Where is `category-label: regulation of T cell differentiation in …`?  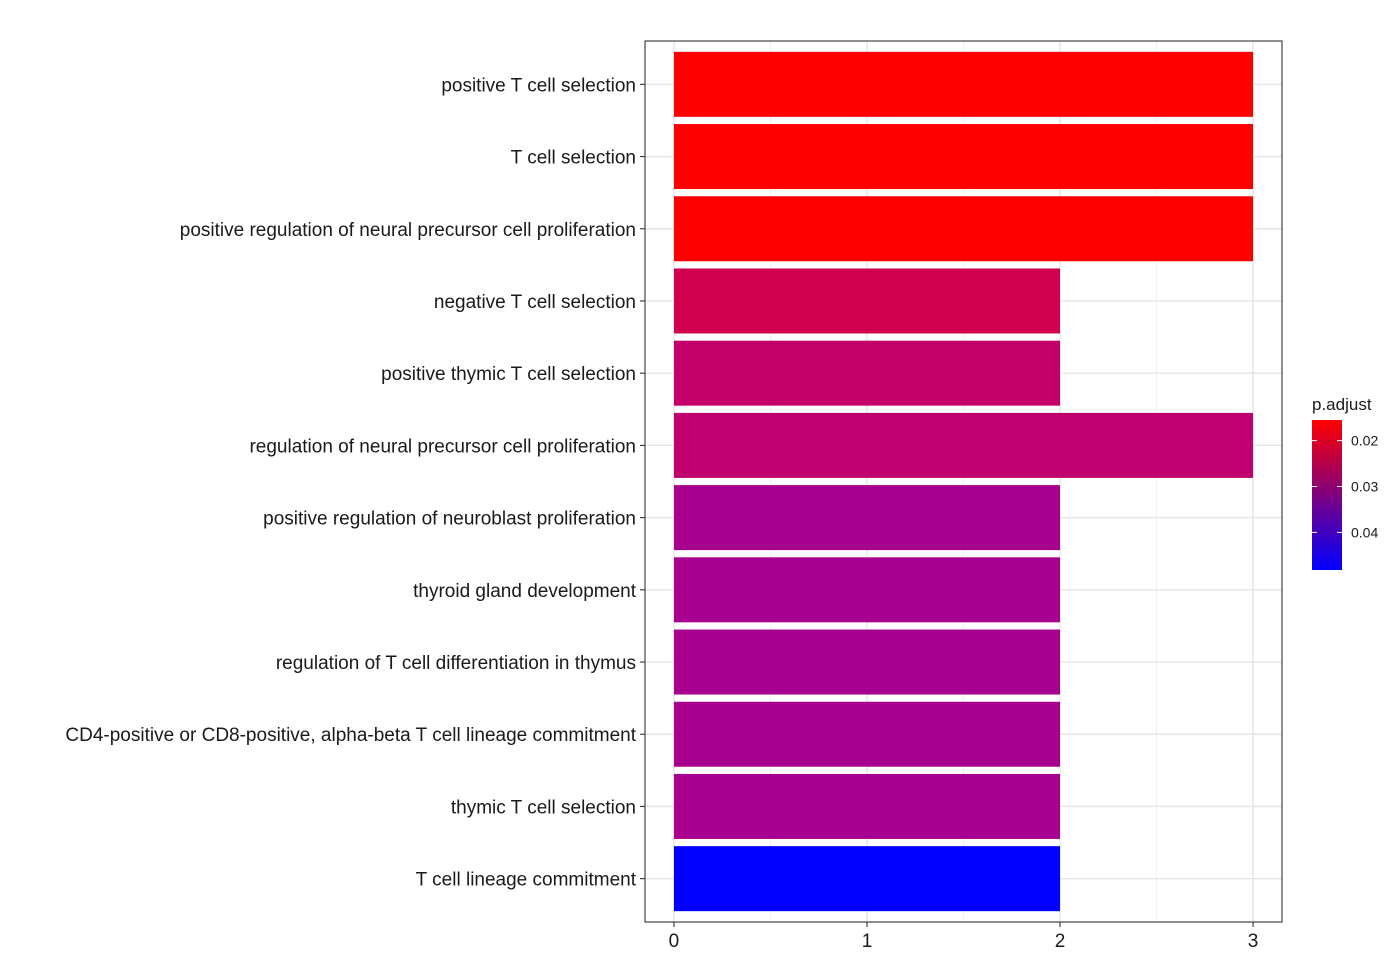
category-label: regulation of T cell differentiation in … is located at coordinates (456, 663).